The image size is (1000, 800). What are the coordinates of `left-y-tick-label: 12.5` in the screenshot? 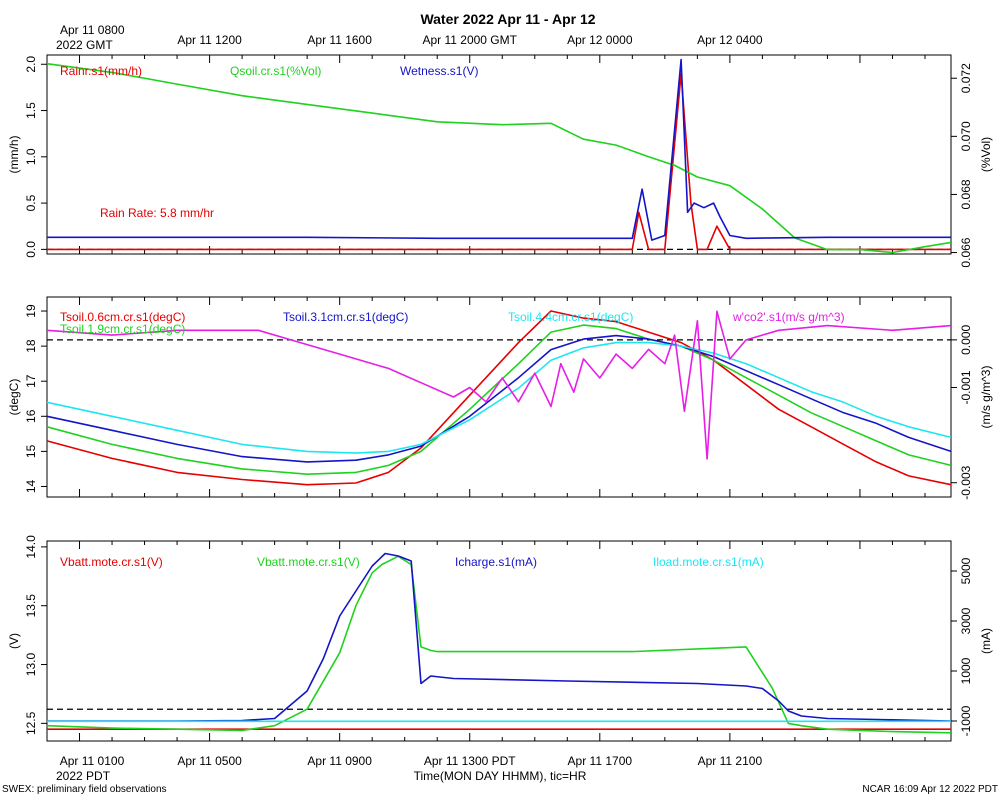 It's located at (31, 723).